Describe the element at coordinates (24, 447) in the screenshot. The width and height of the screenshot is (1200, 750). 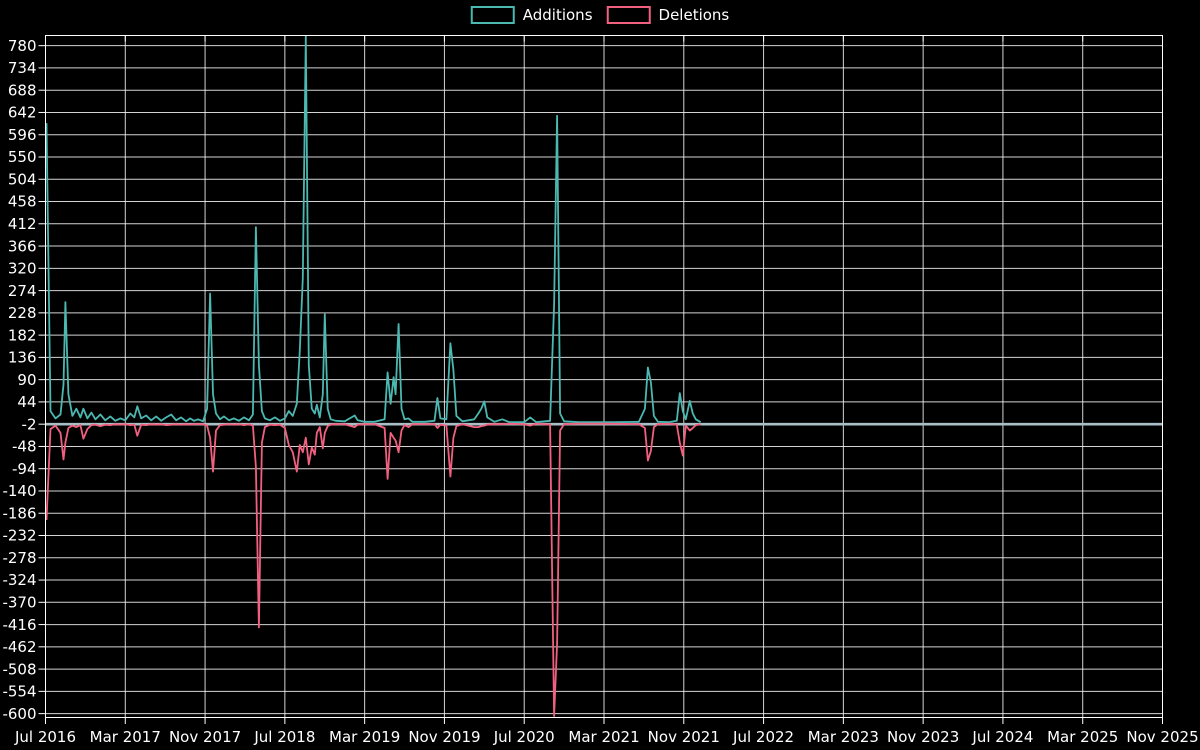
I see `y-tick-label: -48` at that location.